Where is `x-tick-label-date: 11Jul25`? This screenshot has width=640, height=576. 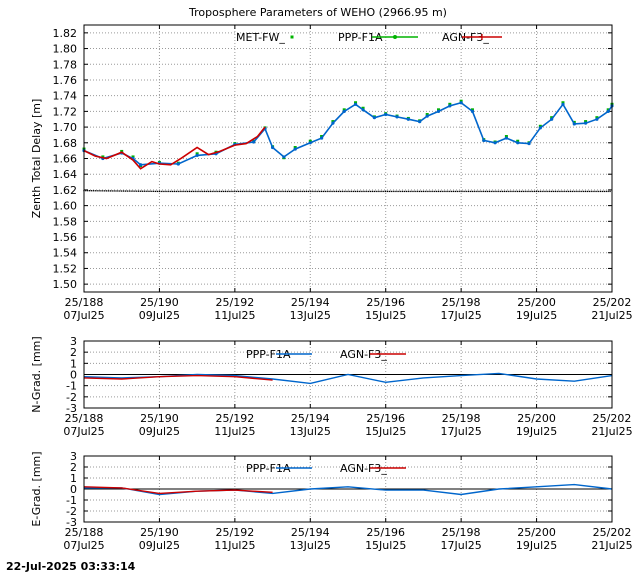
x-tick-label-date: 11Jul25 is located at coordinates (234, 431).